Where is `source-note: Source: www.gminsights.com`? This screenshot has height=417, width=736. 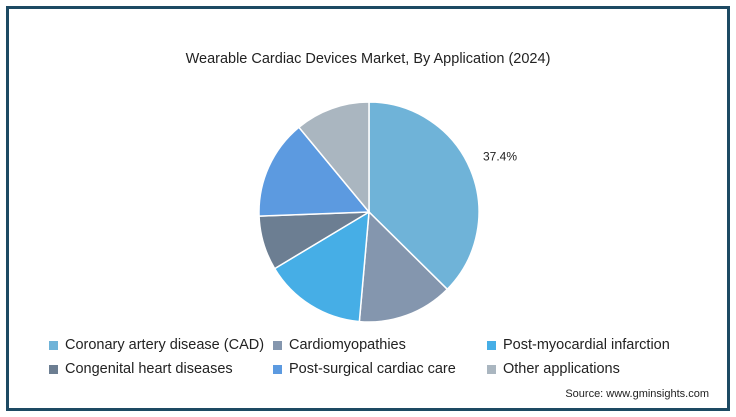 source-note: Source: www.gminsights.com is located at coordinates (637, 394).